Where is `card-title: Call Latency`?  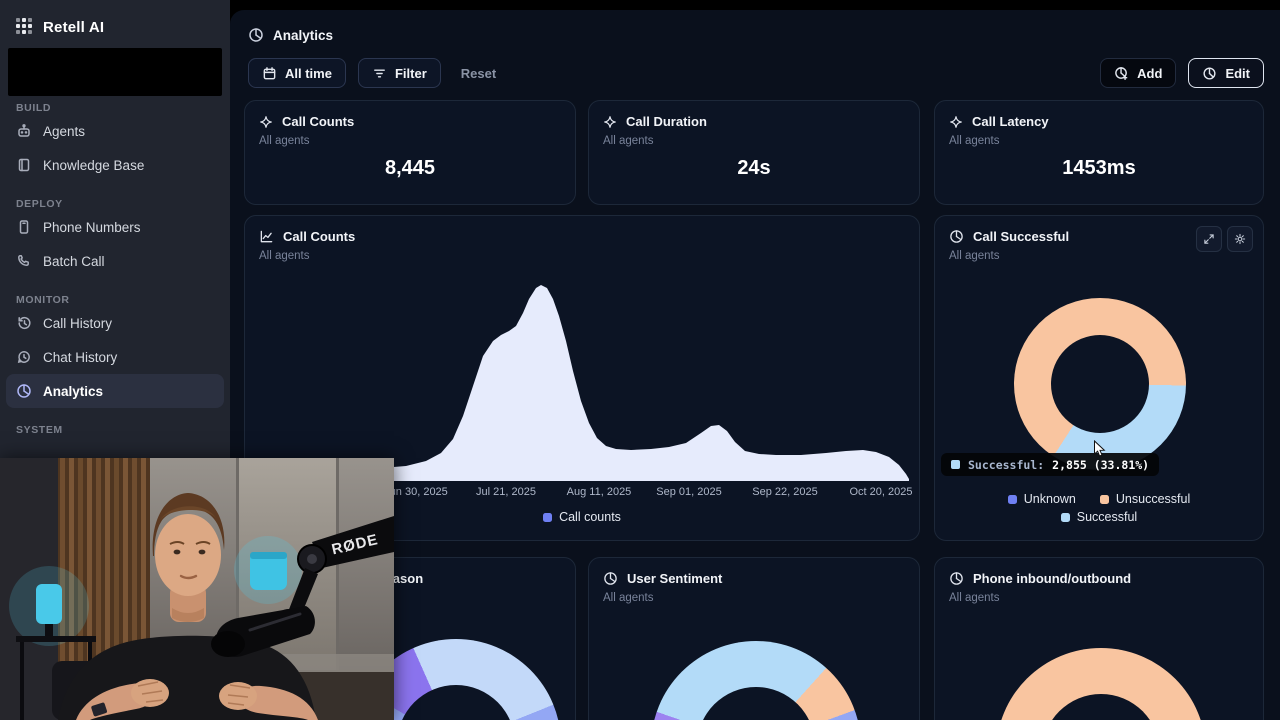 card-title: Call Latency is located at coordinates (1010, 121).